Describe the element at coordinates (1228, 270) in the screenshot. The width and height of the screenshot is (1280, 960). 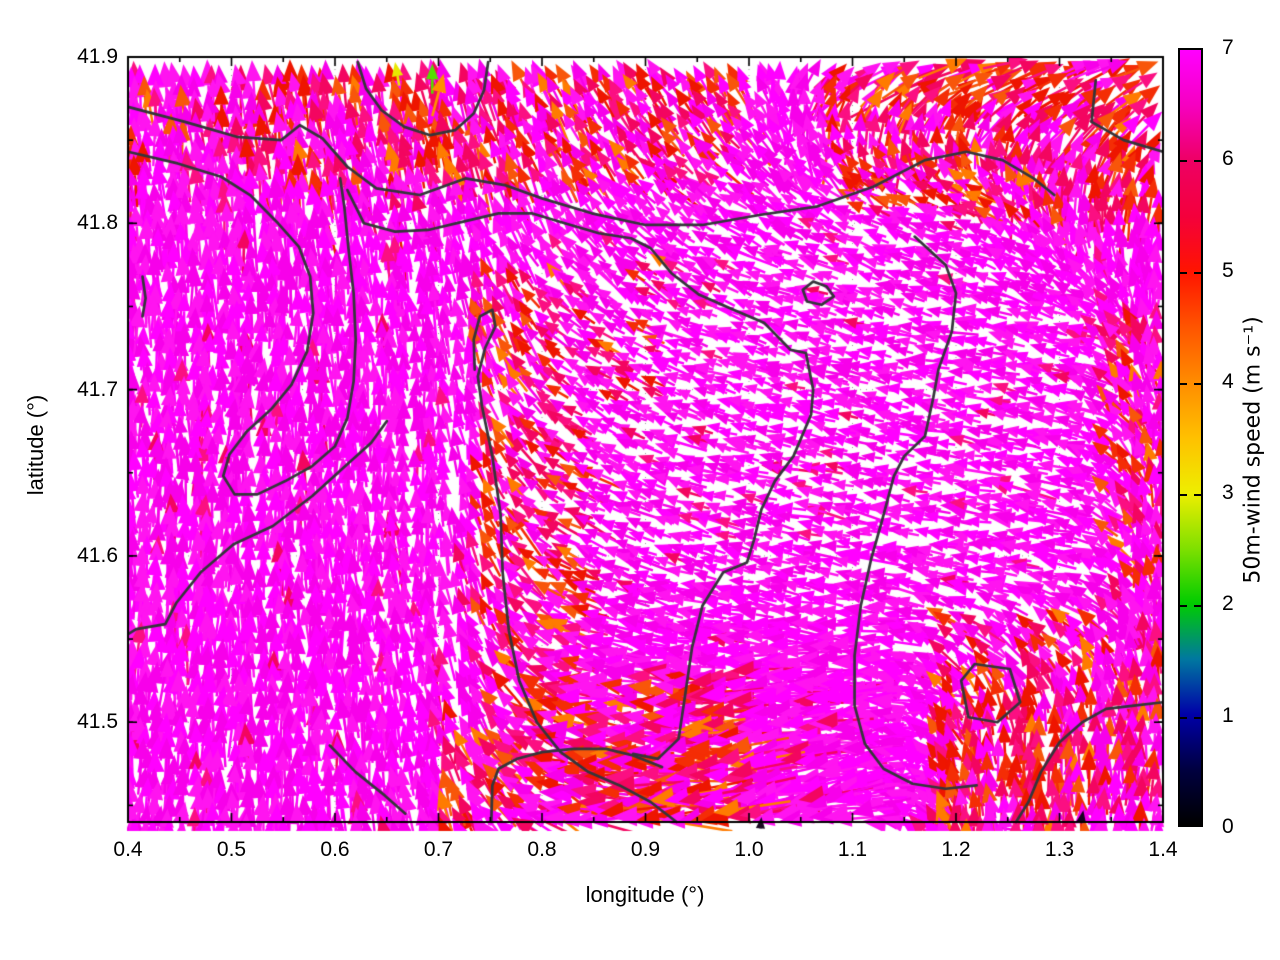
I see `colorbar-tick-label: 5` at that location.